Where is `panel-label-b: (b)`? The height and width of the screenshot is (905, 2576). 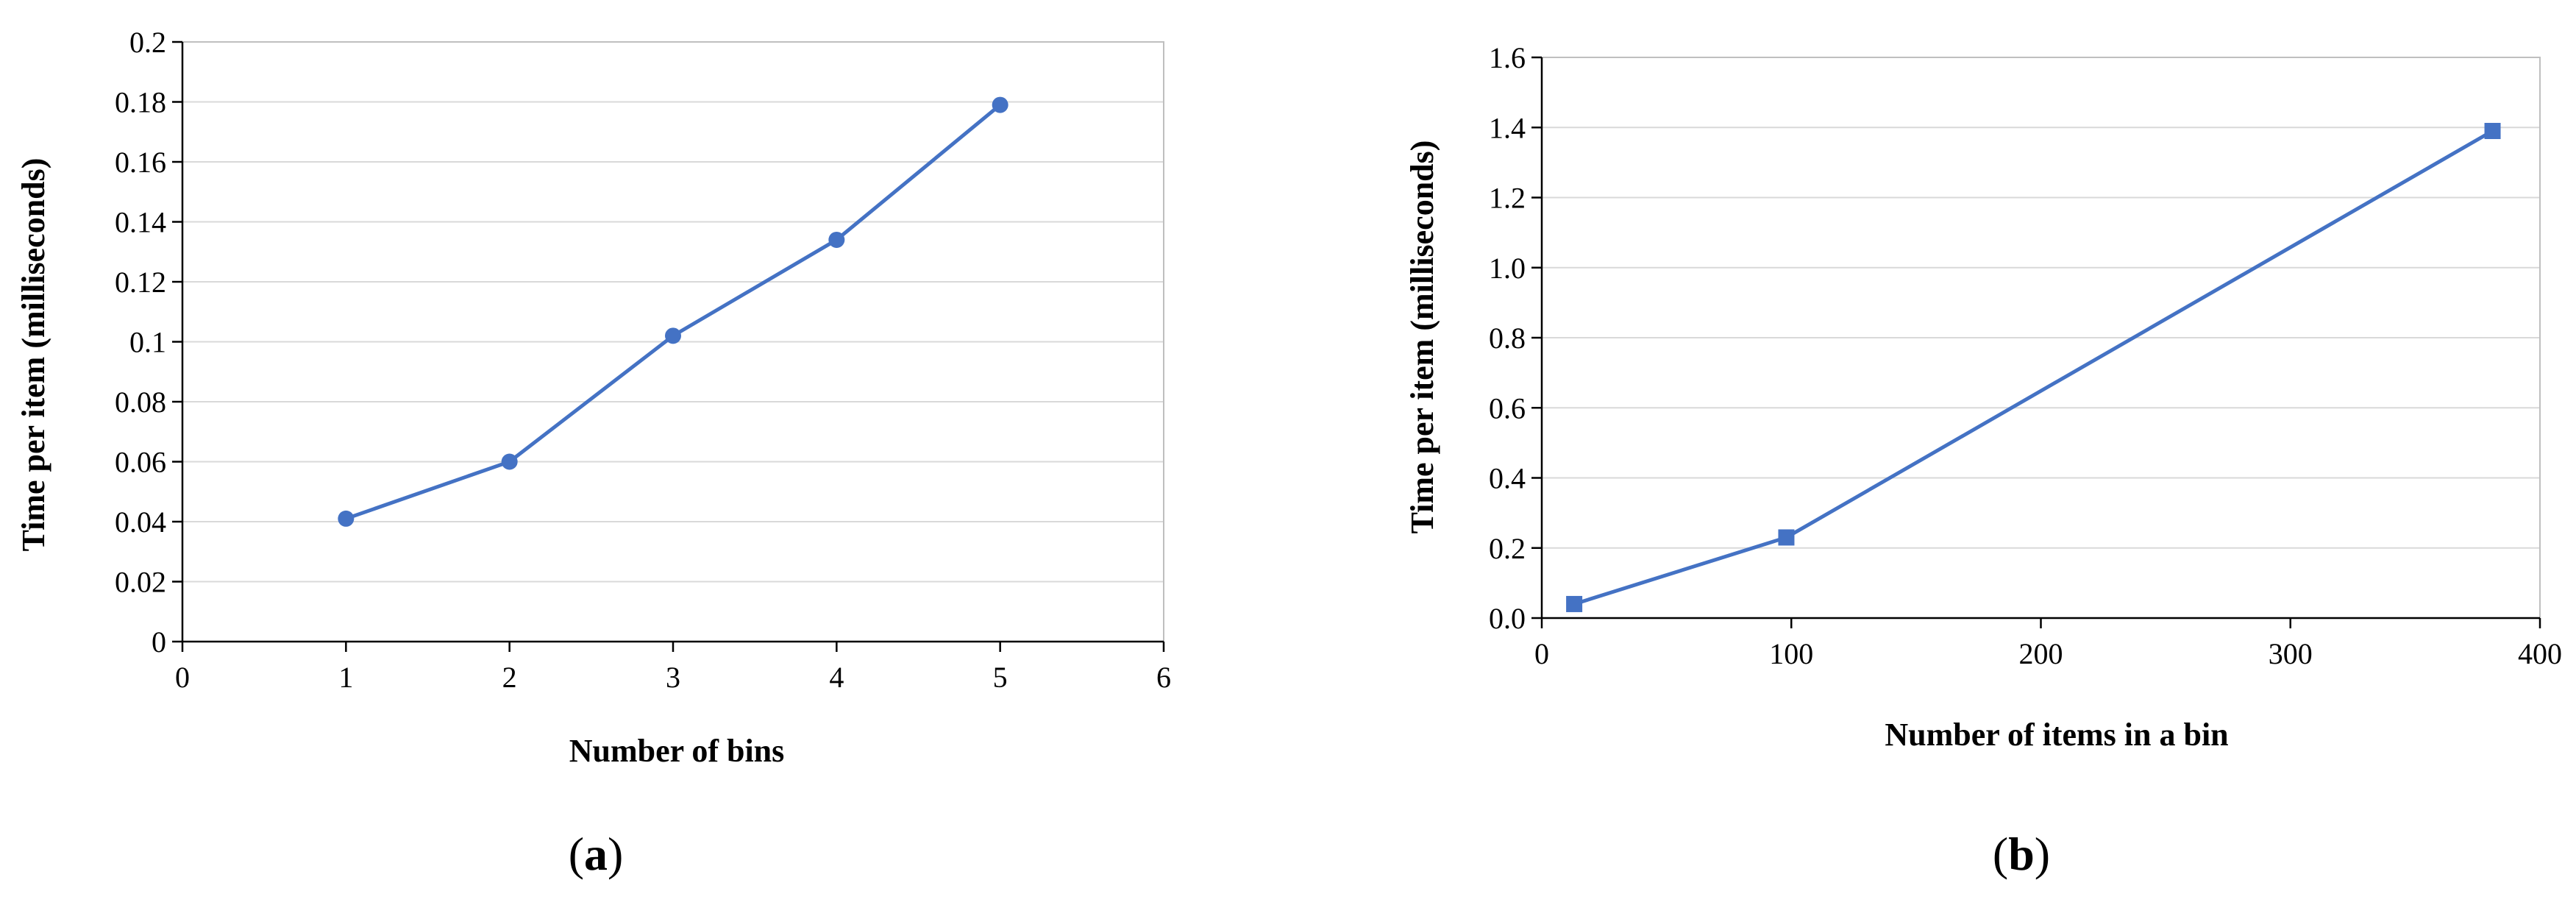
panel-label-b: (b) is located at coordinates (2021, 854).